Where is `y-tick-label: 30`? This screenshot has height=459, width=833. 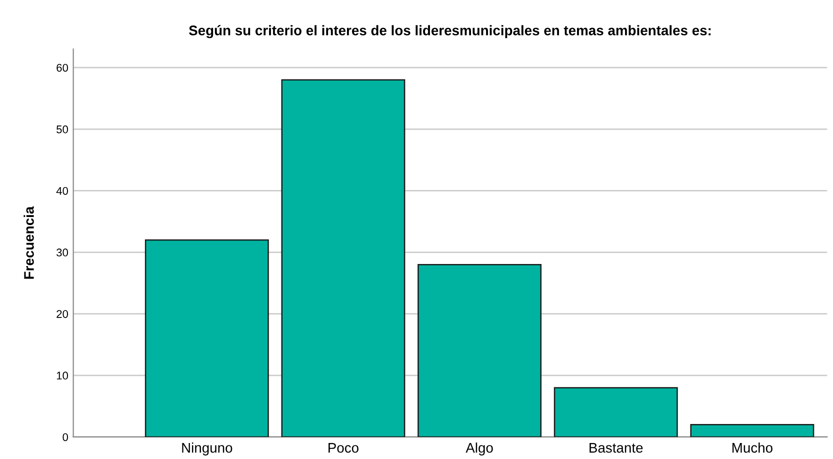 y-tick-label: 30 is located at coordinates (62, 252).